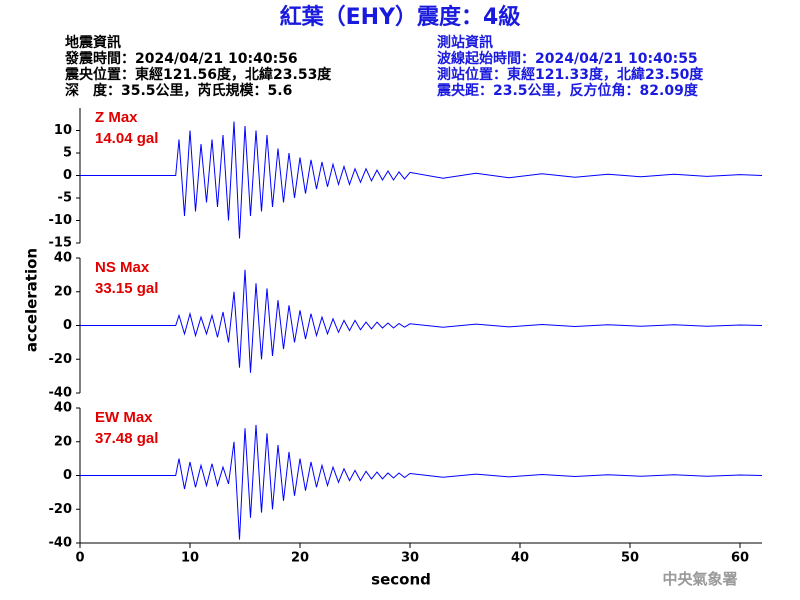 The width and height of the screenshot is (800, 600). What do you see at coordinates (630, 558) in the screenshot?
I see `x-tick-label: 50` at bounding box center [630, 558].